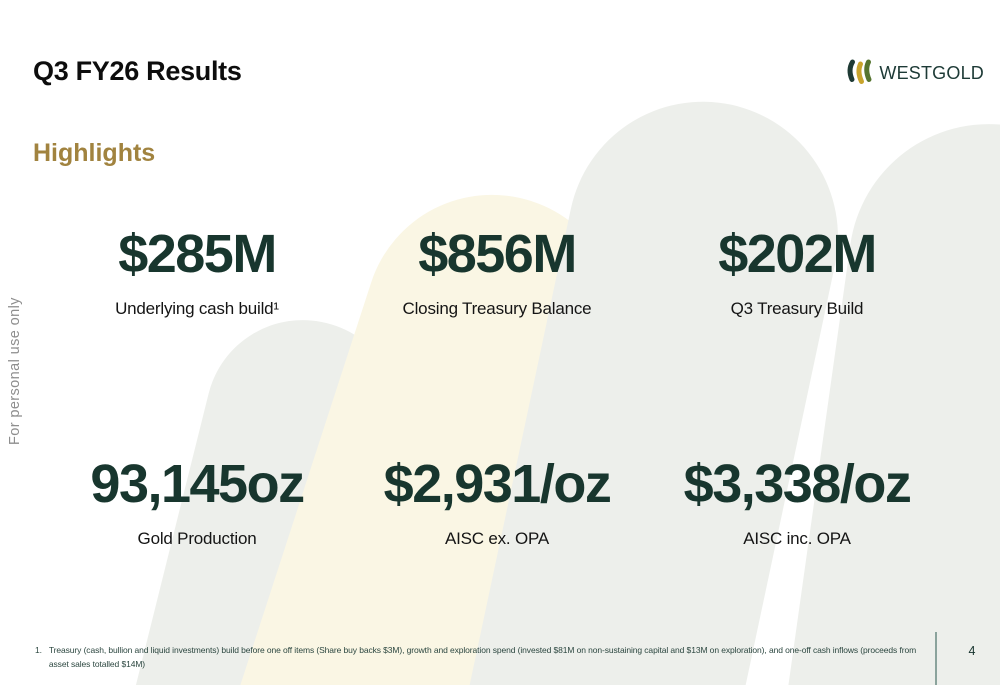  I want to click on westgold-logo-icon, so click(860, 73).